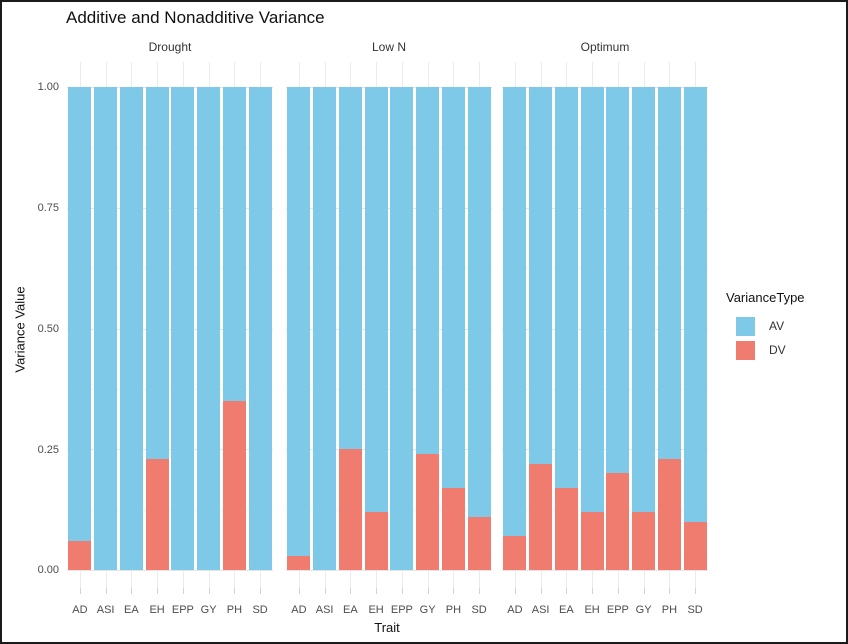 The image size is (848, 644). What do you see at coordinates (765, 297) in the screenshot?
I see `legend-title: VarianceType` at bounding box center [765, 297].